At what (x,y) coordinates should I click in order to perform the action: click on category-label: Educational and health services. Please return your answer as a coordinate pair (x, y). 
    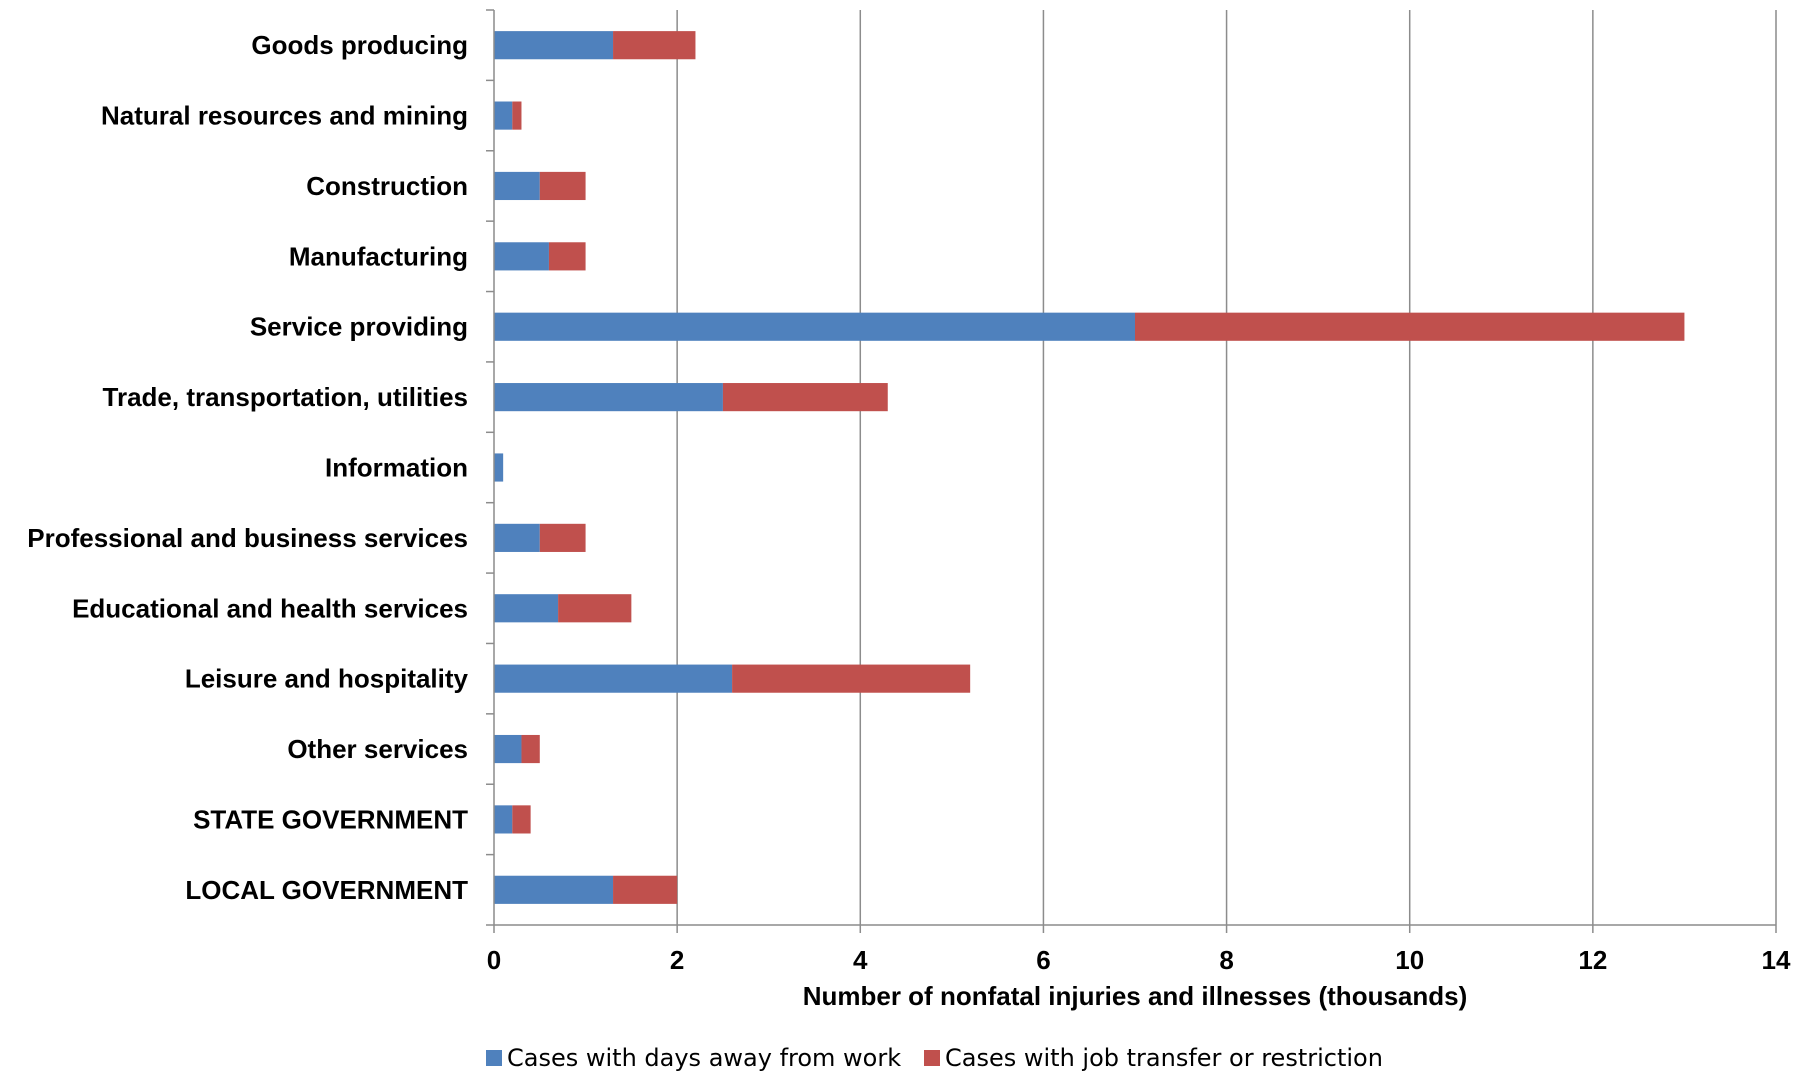
    Looking at the image, I should click on (270, 608).